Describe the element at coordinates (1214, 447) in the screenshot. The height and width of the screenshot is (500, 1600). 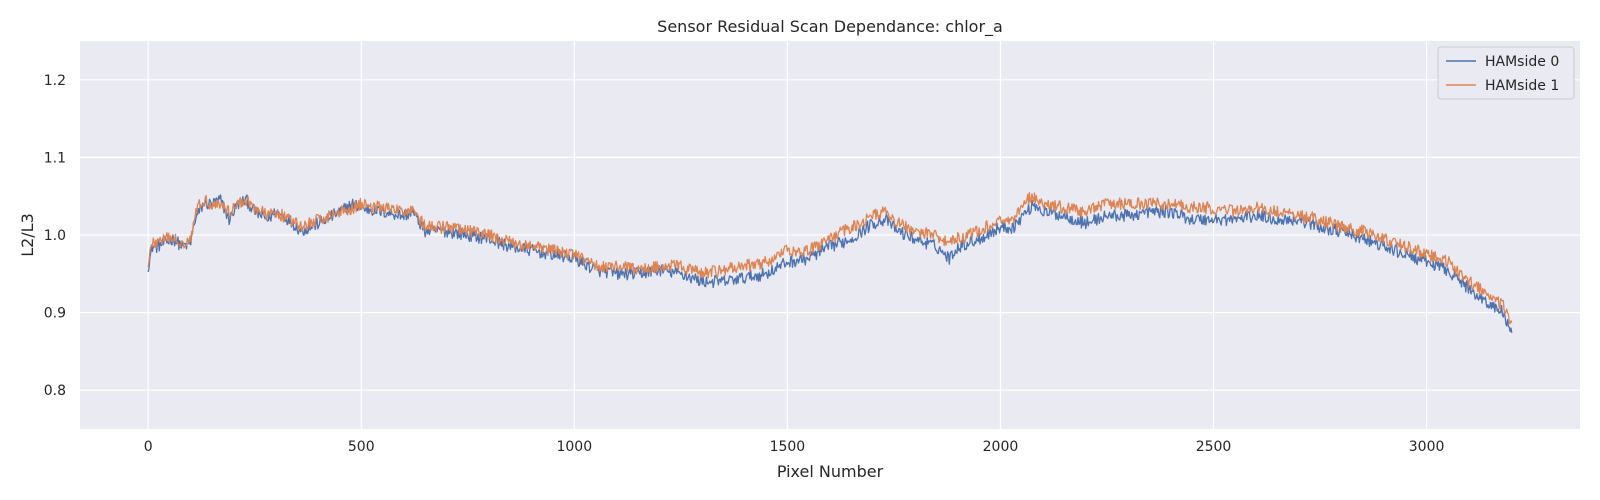
I see `x-tick-label: 2500` at that location.